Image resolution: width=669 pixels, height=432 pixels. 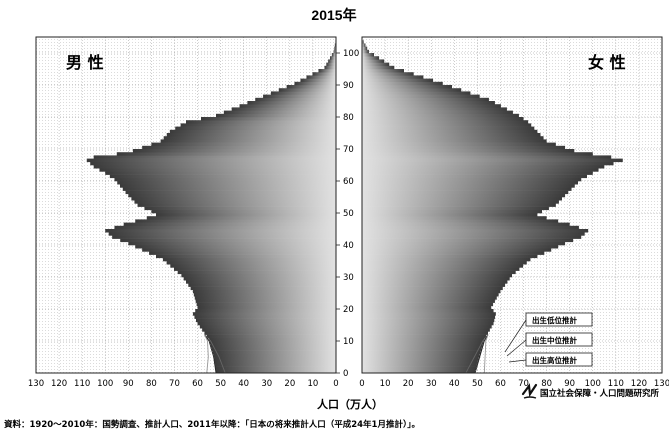 What do you see at coordinates (593, 384) in the screenshot?
I see `x-tick-label-female: 100` at bounding box center [593, 384].